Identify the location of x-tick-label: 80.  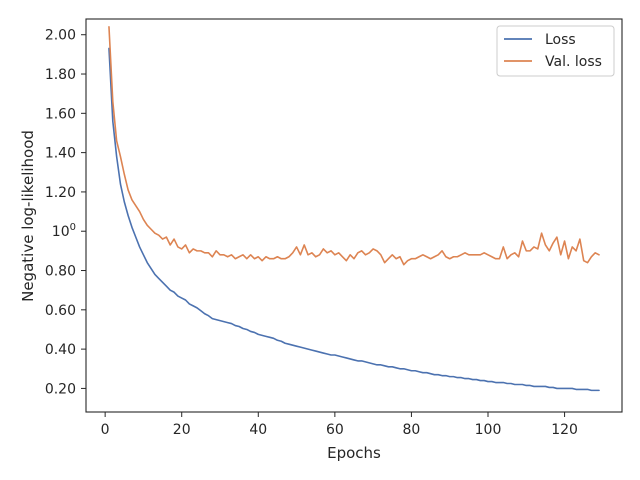
(412, 430).